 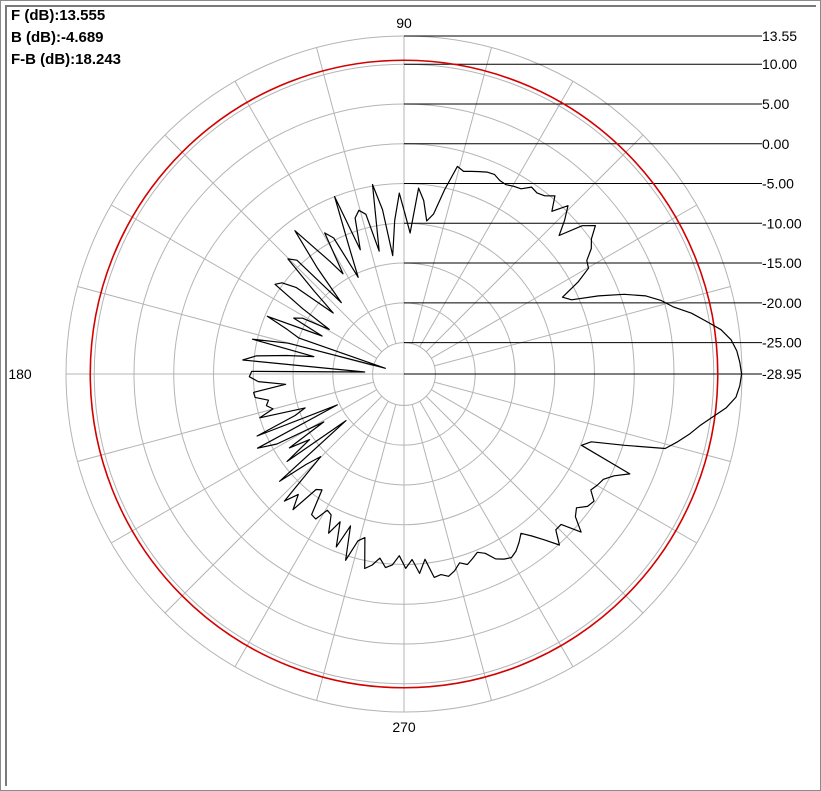 What do you see at coordinates (775, 104) in the screenshot?
I see `radial-tick-label: 5.00` at bounding box center [775, 104].